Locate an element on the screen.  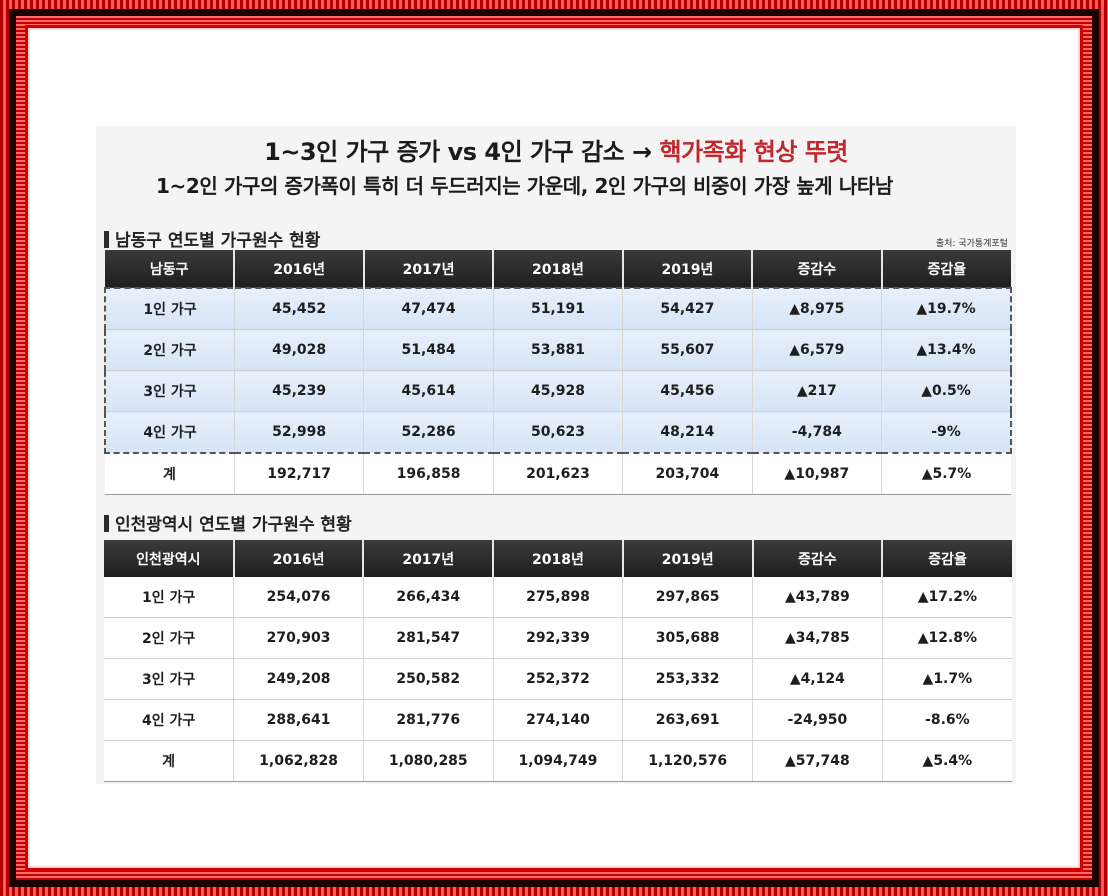
table-cell: 274,140 is located at coordinates (557, 720).